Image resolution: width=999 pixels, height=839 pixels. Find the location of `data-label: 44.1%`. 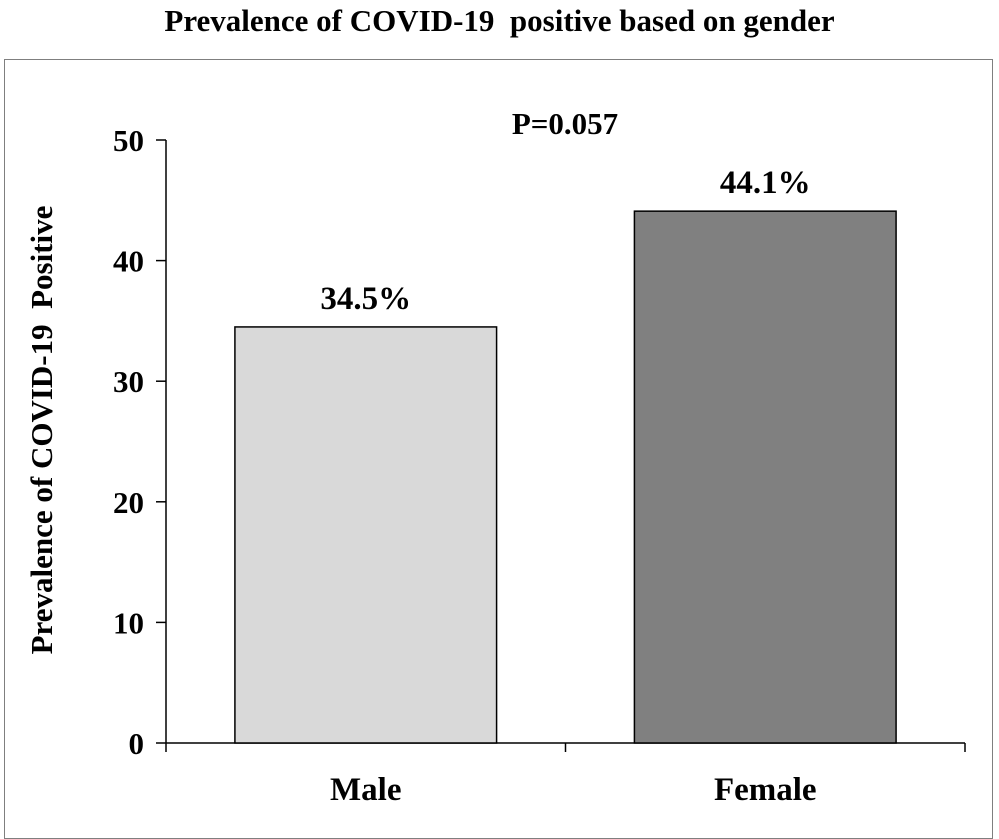

data-label: 44.1% is located at coordinates (765, 183).